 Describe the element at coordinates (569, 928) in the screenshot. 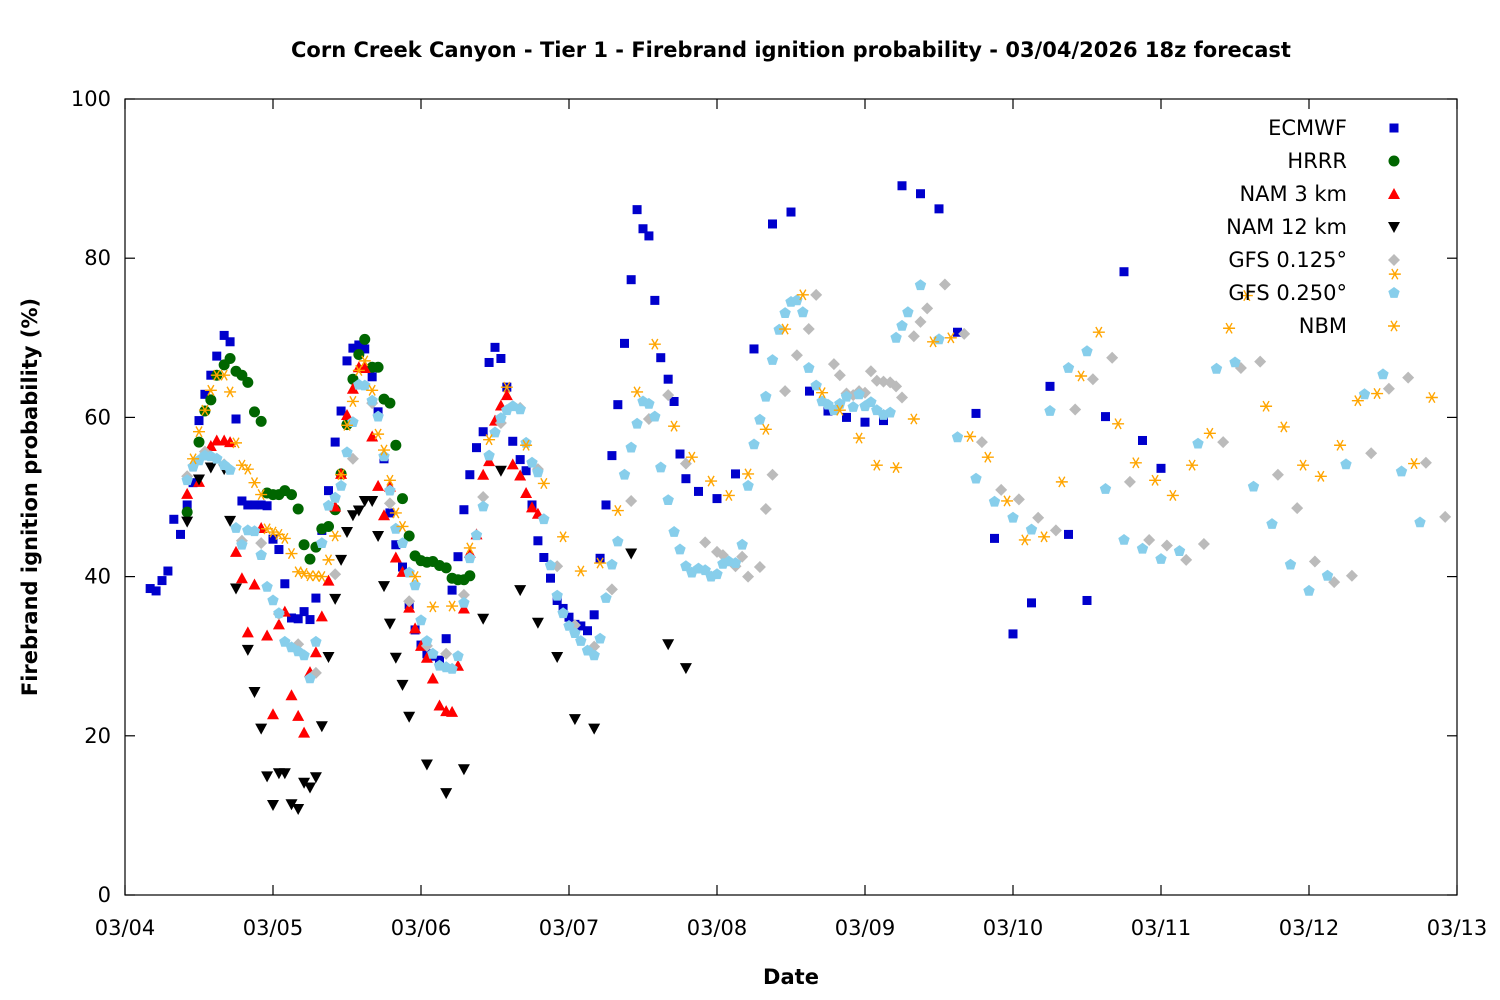

I see `x-tick-label: 03/07` at that location.